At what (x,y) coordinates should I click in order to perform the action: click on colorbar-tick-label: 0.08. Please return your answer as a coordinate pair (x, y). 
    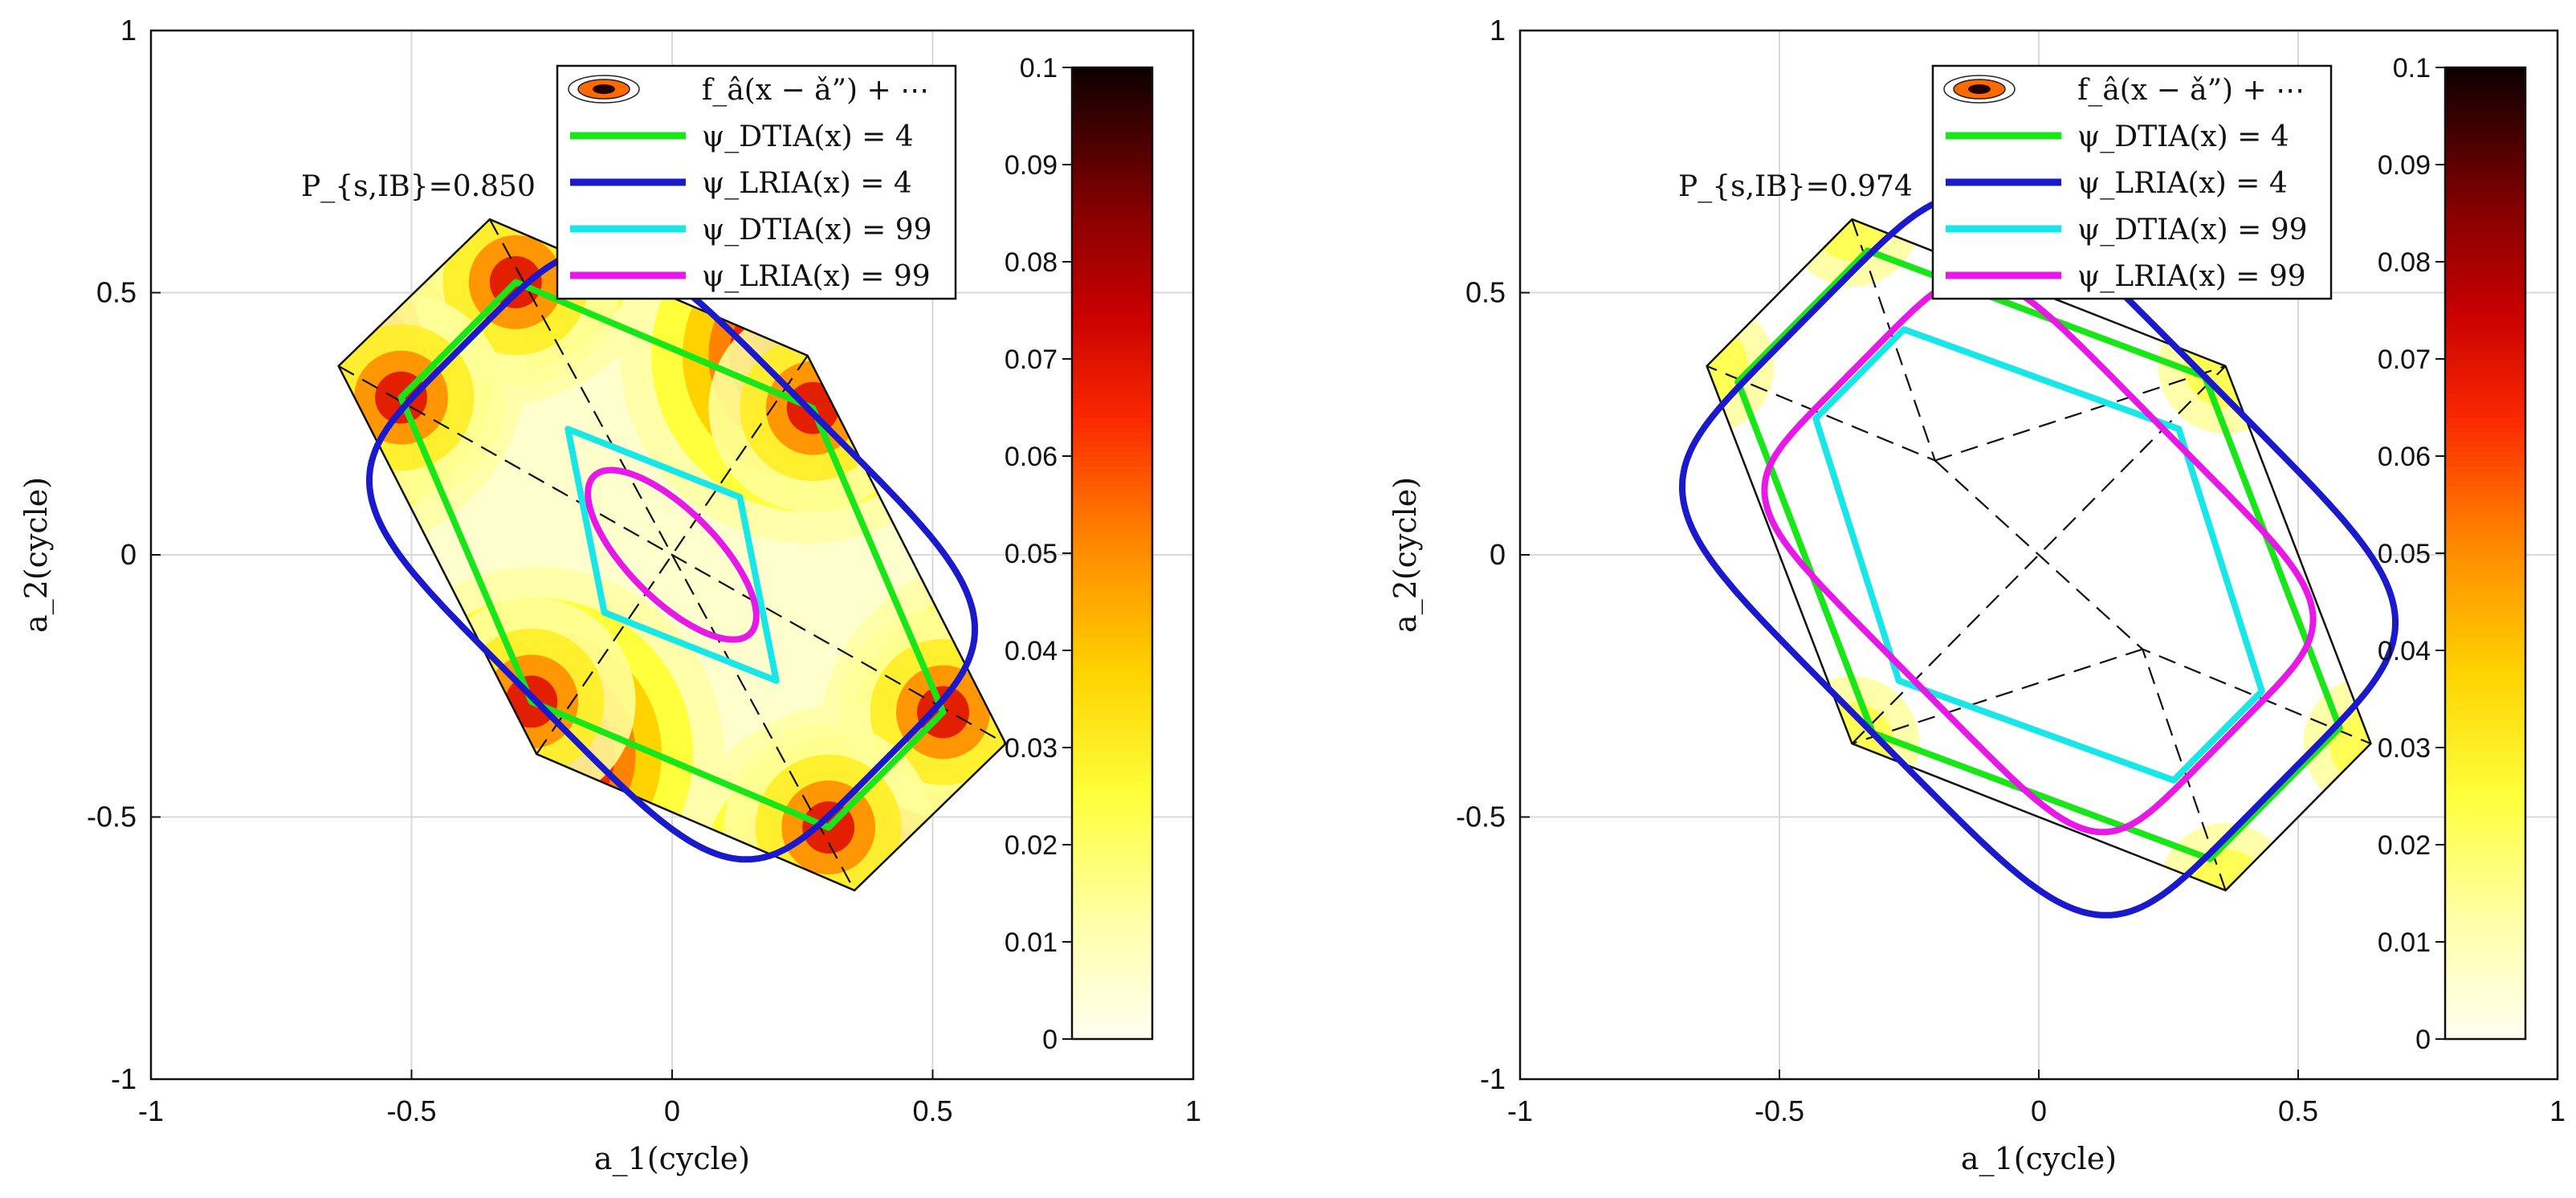
    Looking at the image, I should click on (1031, 262).